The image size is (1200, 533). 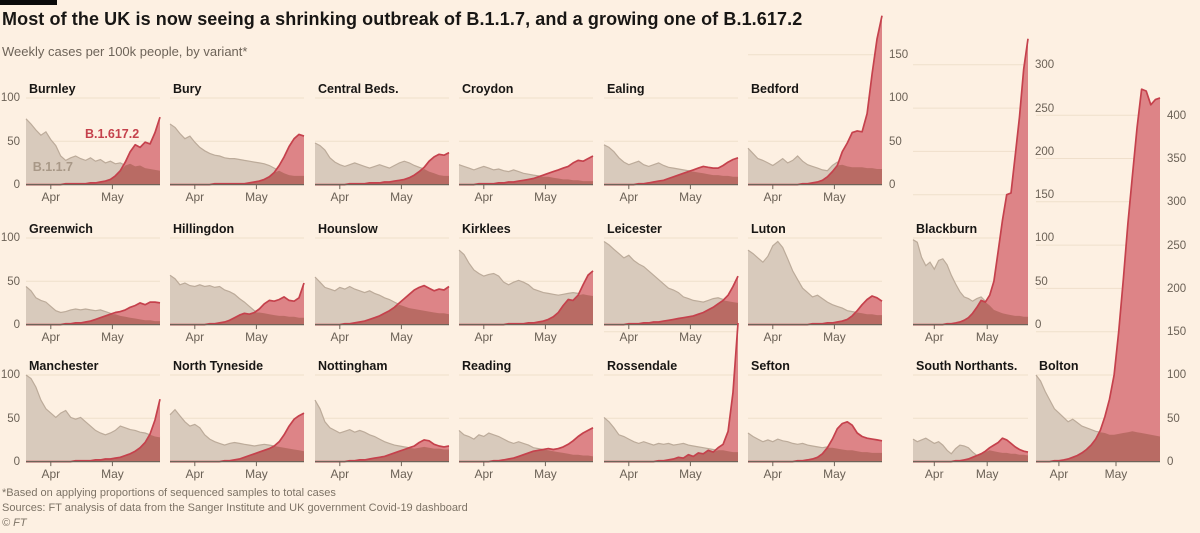 I want to click on area-chart-croydon, so click(x=526, y=143).